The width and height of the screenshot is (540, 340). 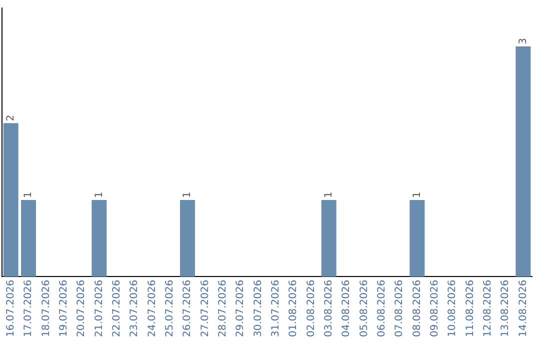 I want to click on data-label: 3, so click(x=523, y=41).